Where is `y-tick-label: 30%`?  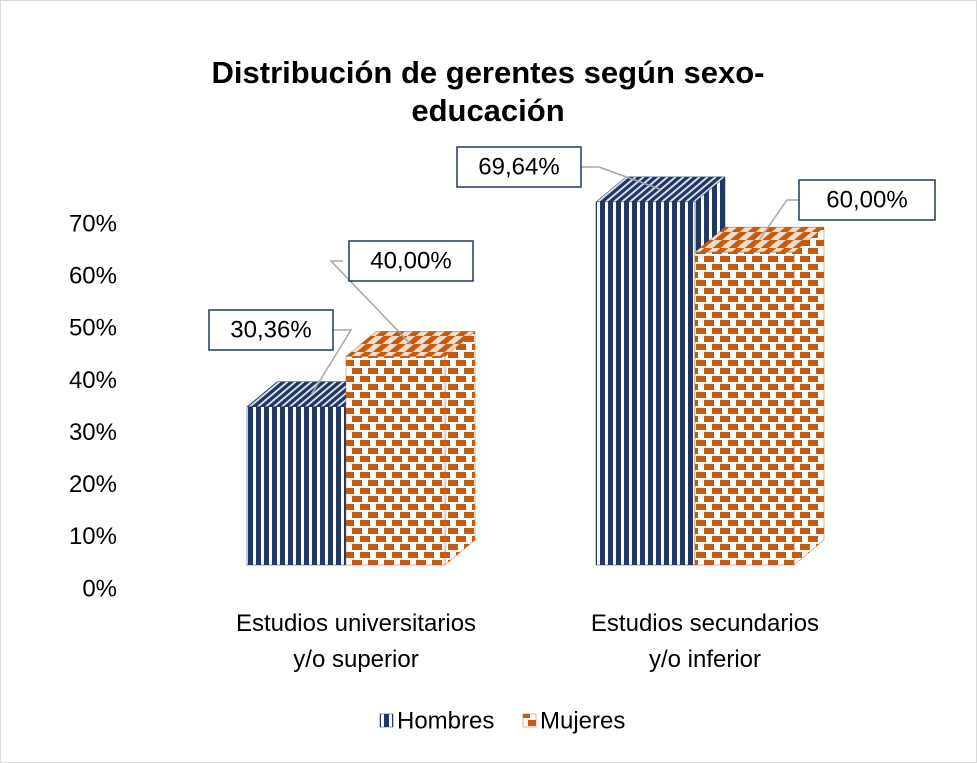 y-tick-label: 30% is located at coordinates (93, 432).